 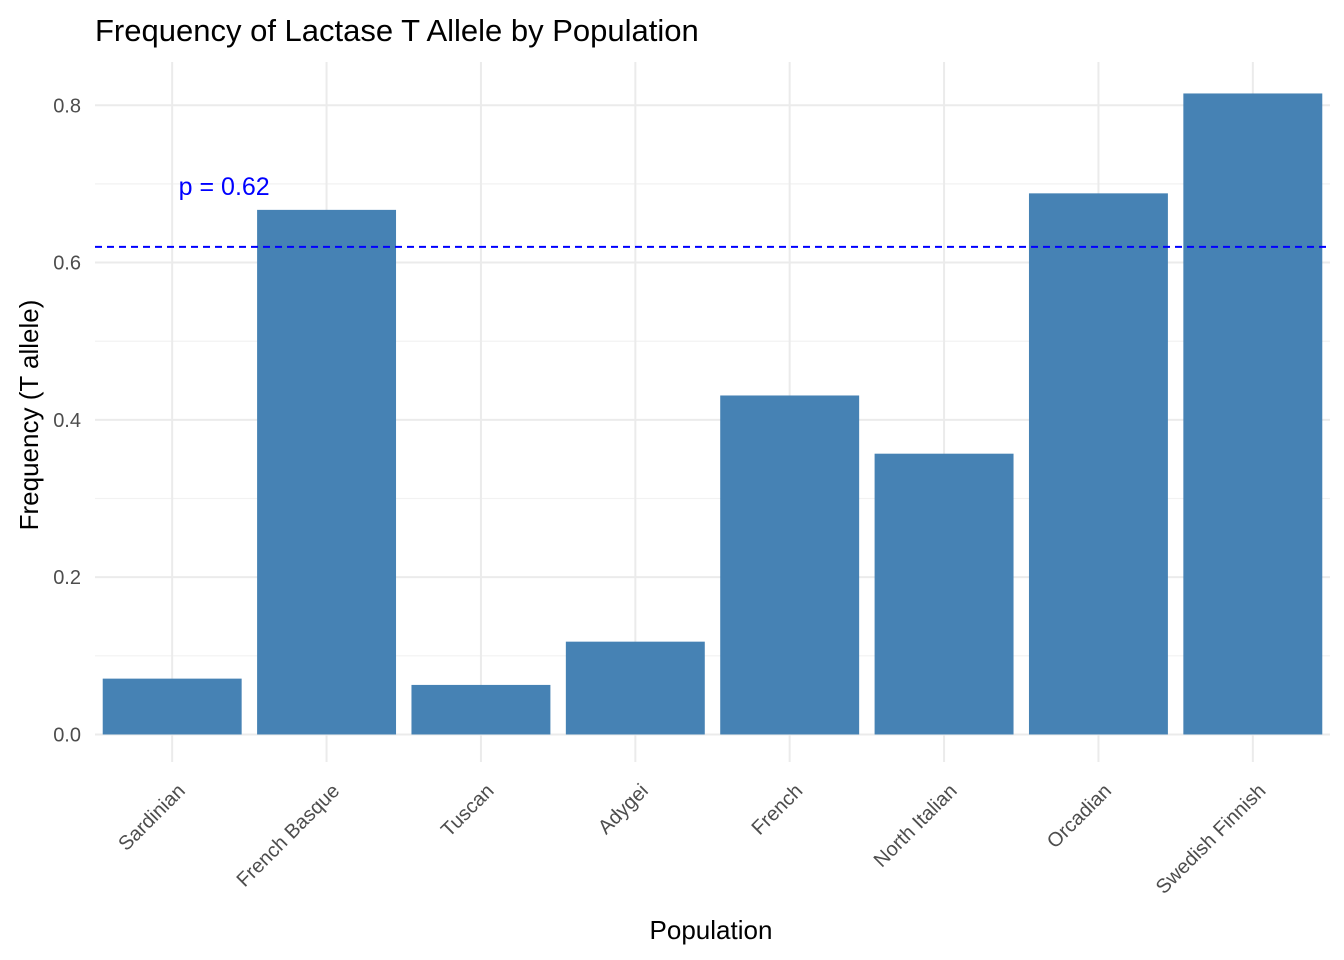 I want to click on y-tick-label: 0.8, so click(x=67, y=106).